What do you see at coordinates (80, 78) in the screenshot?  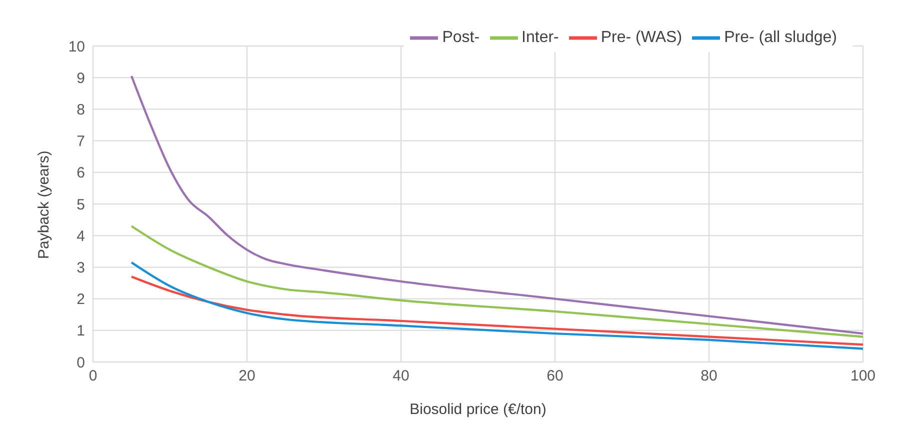 I see `y-tick-label: 9` at bounding box center [80, 78].